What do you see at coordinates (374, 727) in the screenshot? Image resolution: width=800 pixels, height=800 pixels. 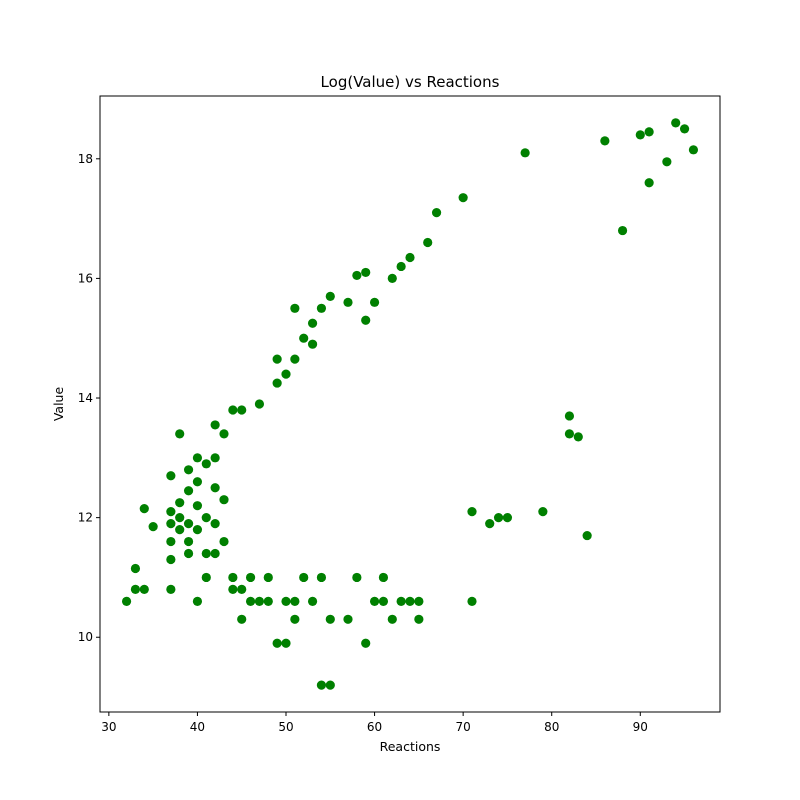 I see `x-tick-label: 60` at bounding box center [374, 727].